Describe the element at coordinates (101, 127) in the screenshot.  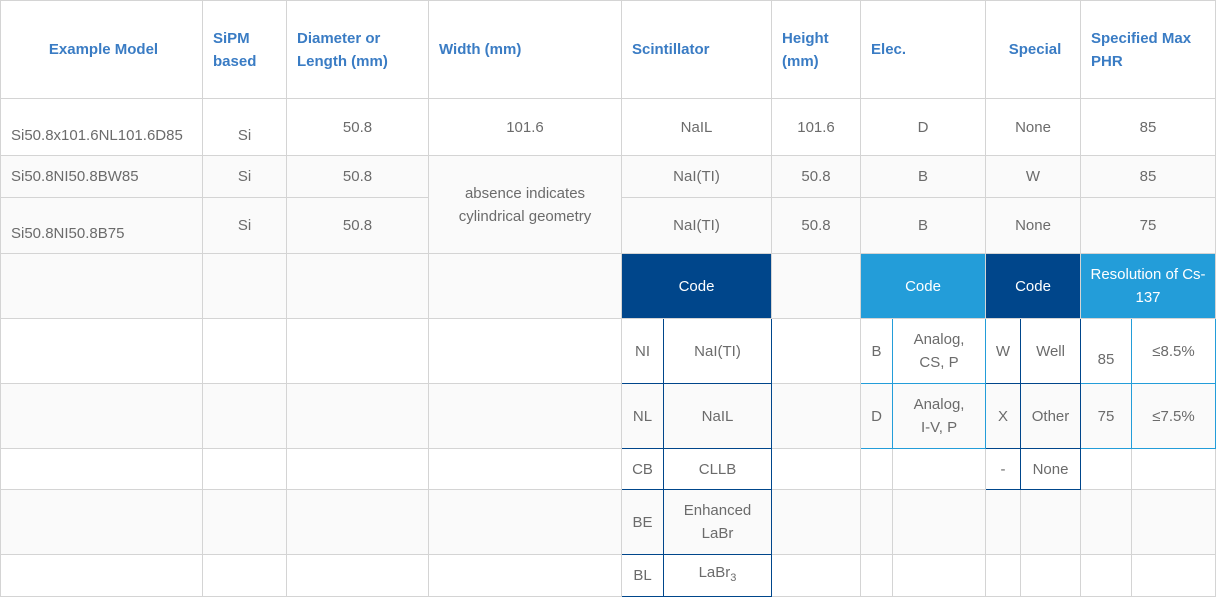
I see `cell-model: Si50.8x101.6NL101.6D85` at that location.